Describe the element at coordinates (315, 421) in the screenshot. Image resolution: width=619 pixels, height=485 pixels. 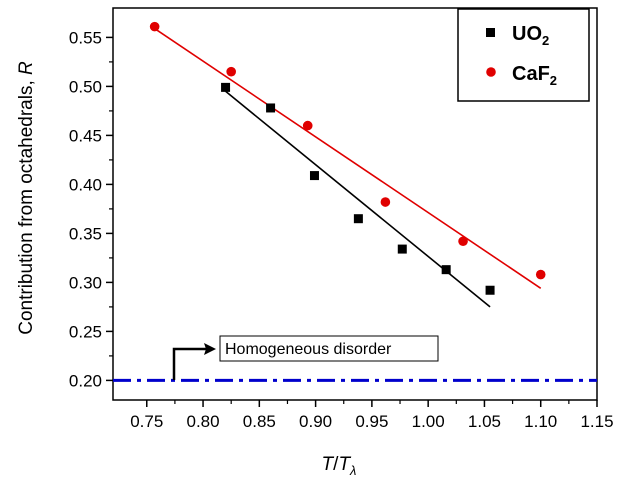
I see `x-tick-label: 0.90` at that location.